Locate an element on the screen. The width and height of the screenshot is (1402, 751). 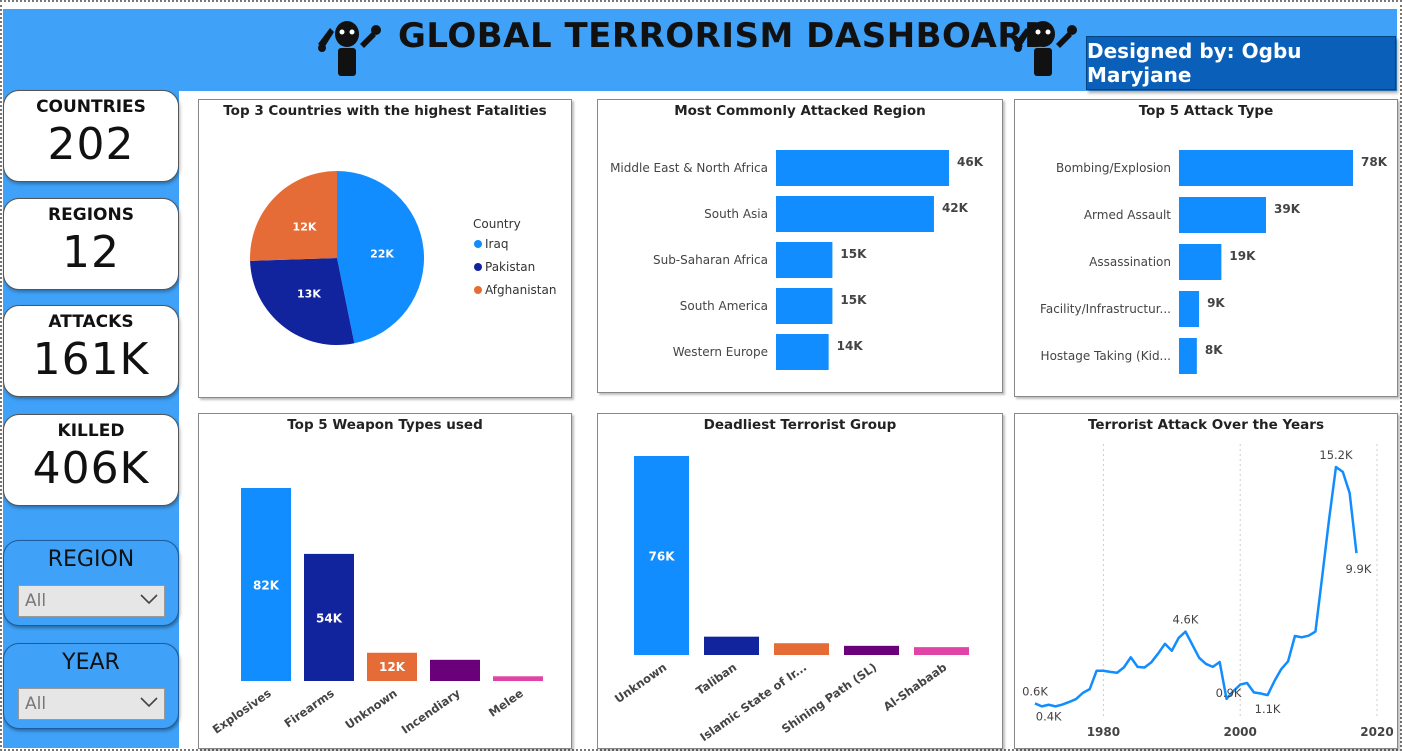
category-label: South America is located at coordinates (724, 306).